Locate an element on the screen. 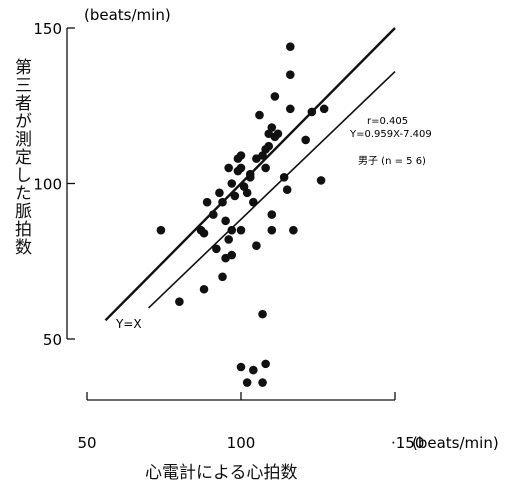  y-axis-label: 第三者が測定した脈拍数 is located at coordinates (21, 157).